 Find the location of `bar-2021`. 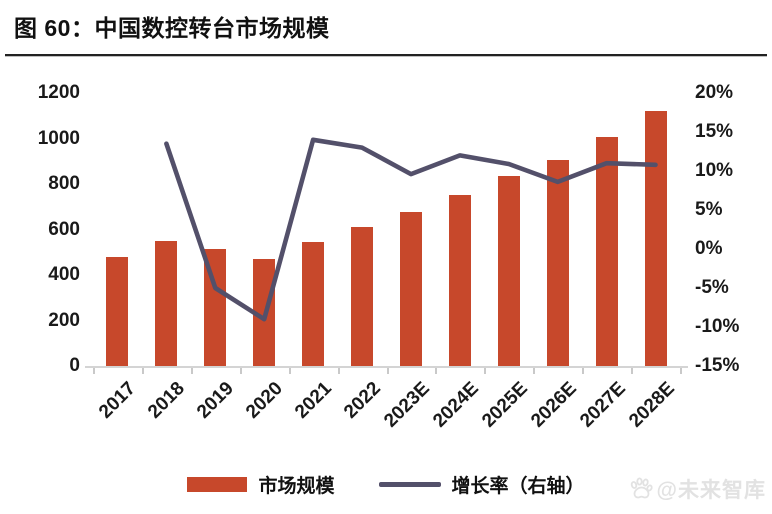

bar-2021 is located at coordinates (313, 304).